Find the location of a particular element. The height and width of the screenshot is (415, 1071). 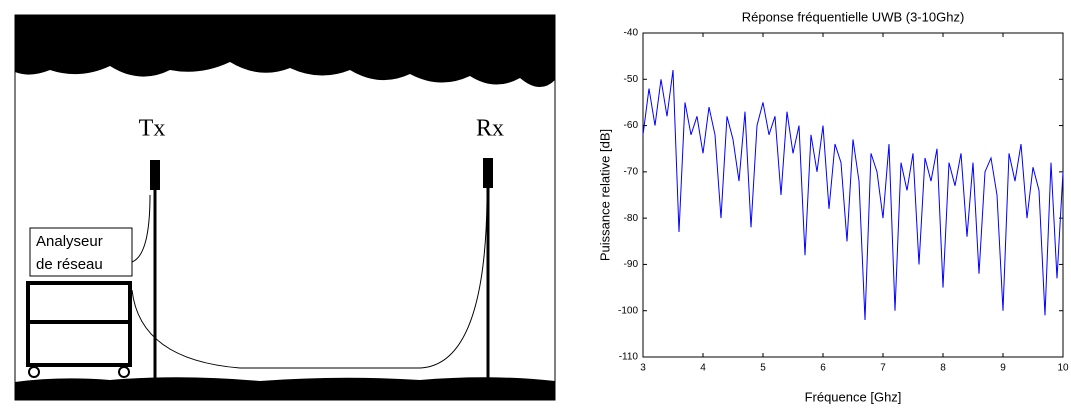

x-tick-label: 5 is located at coordinates (763, 368).